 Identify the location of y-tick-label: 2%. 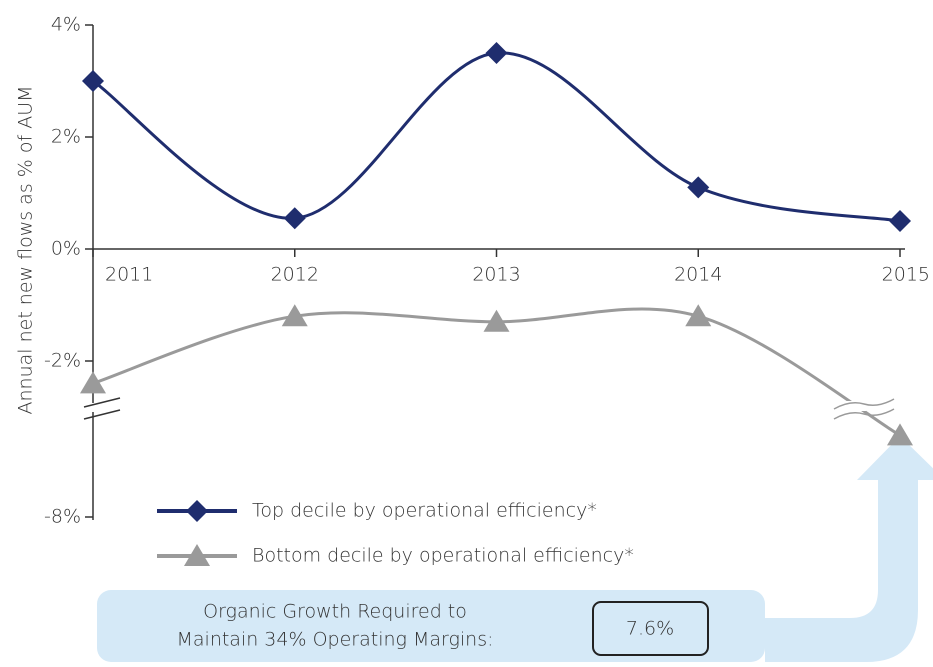
(66, 137).